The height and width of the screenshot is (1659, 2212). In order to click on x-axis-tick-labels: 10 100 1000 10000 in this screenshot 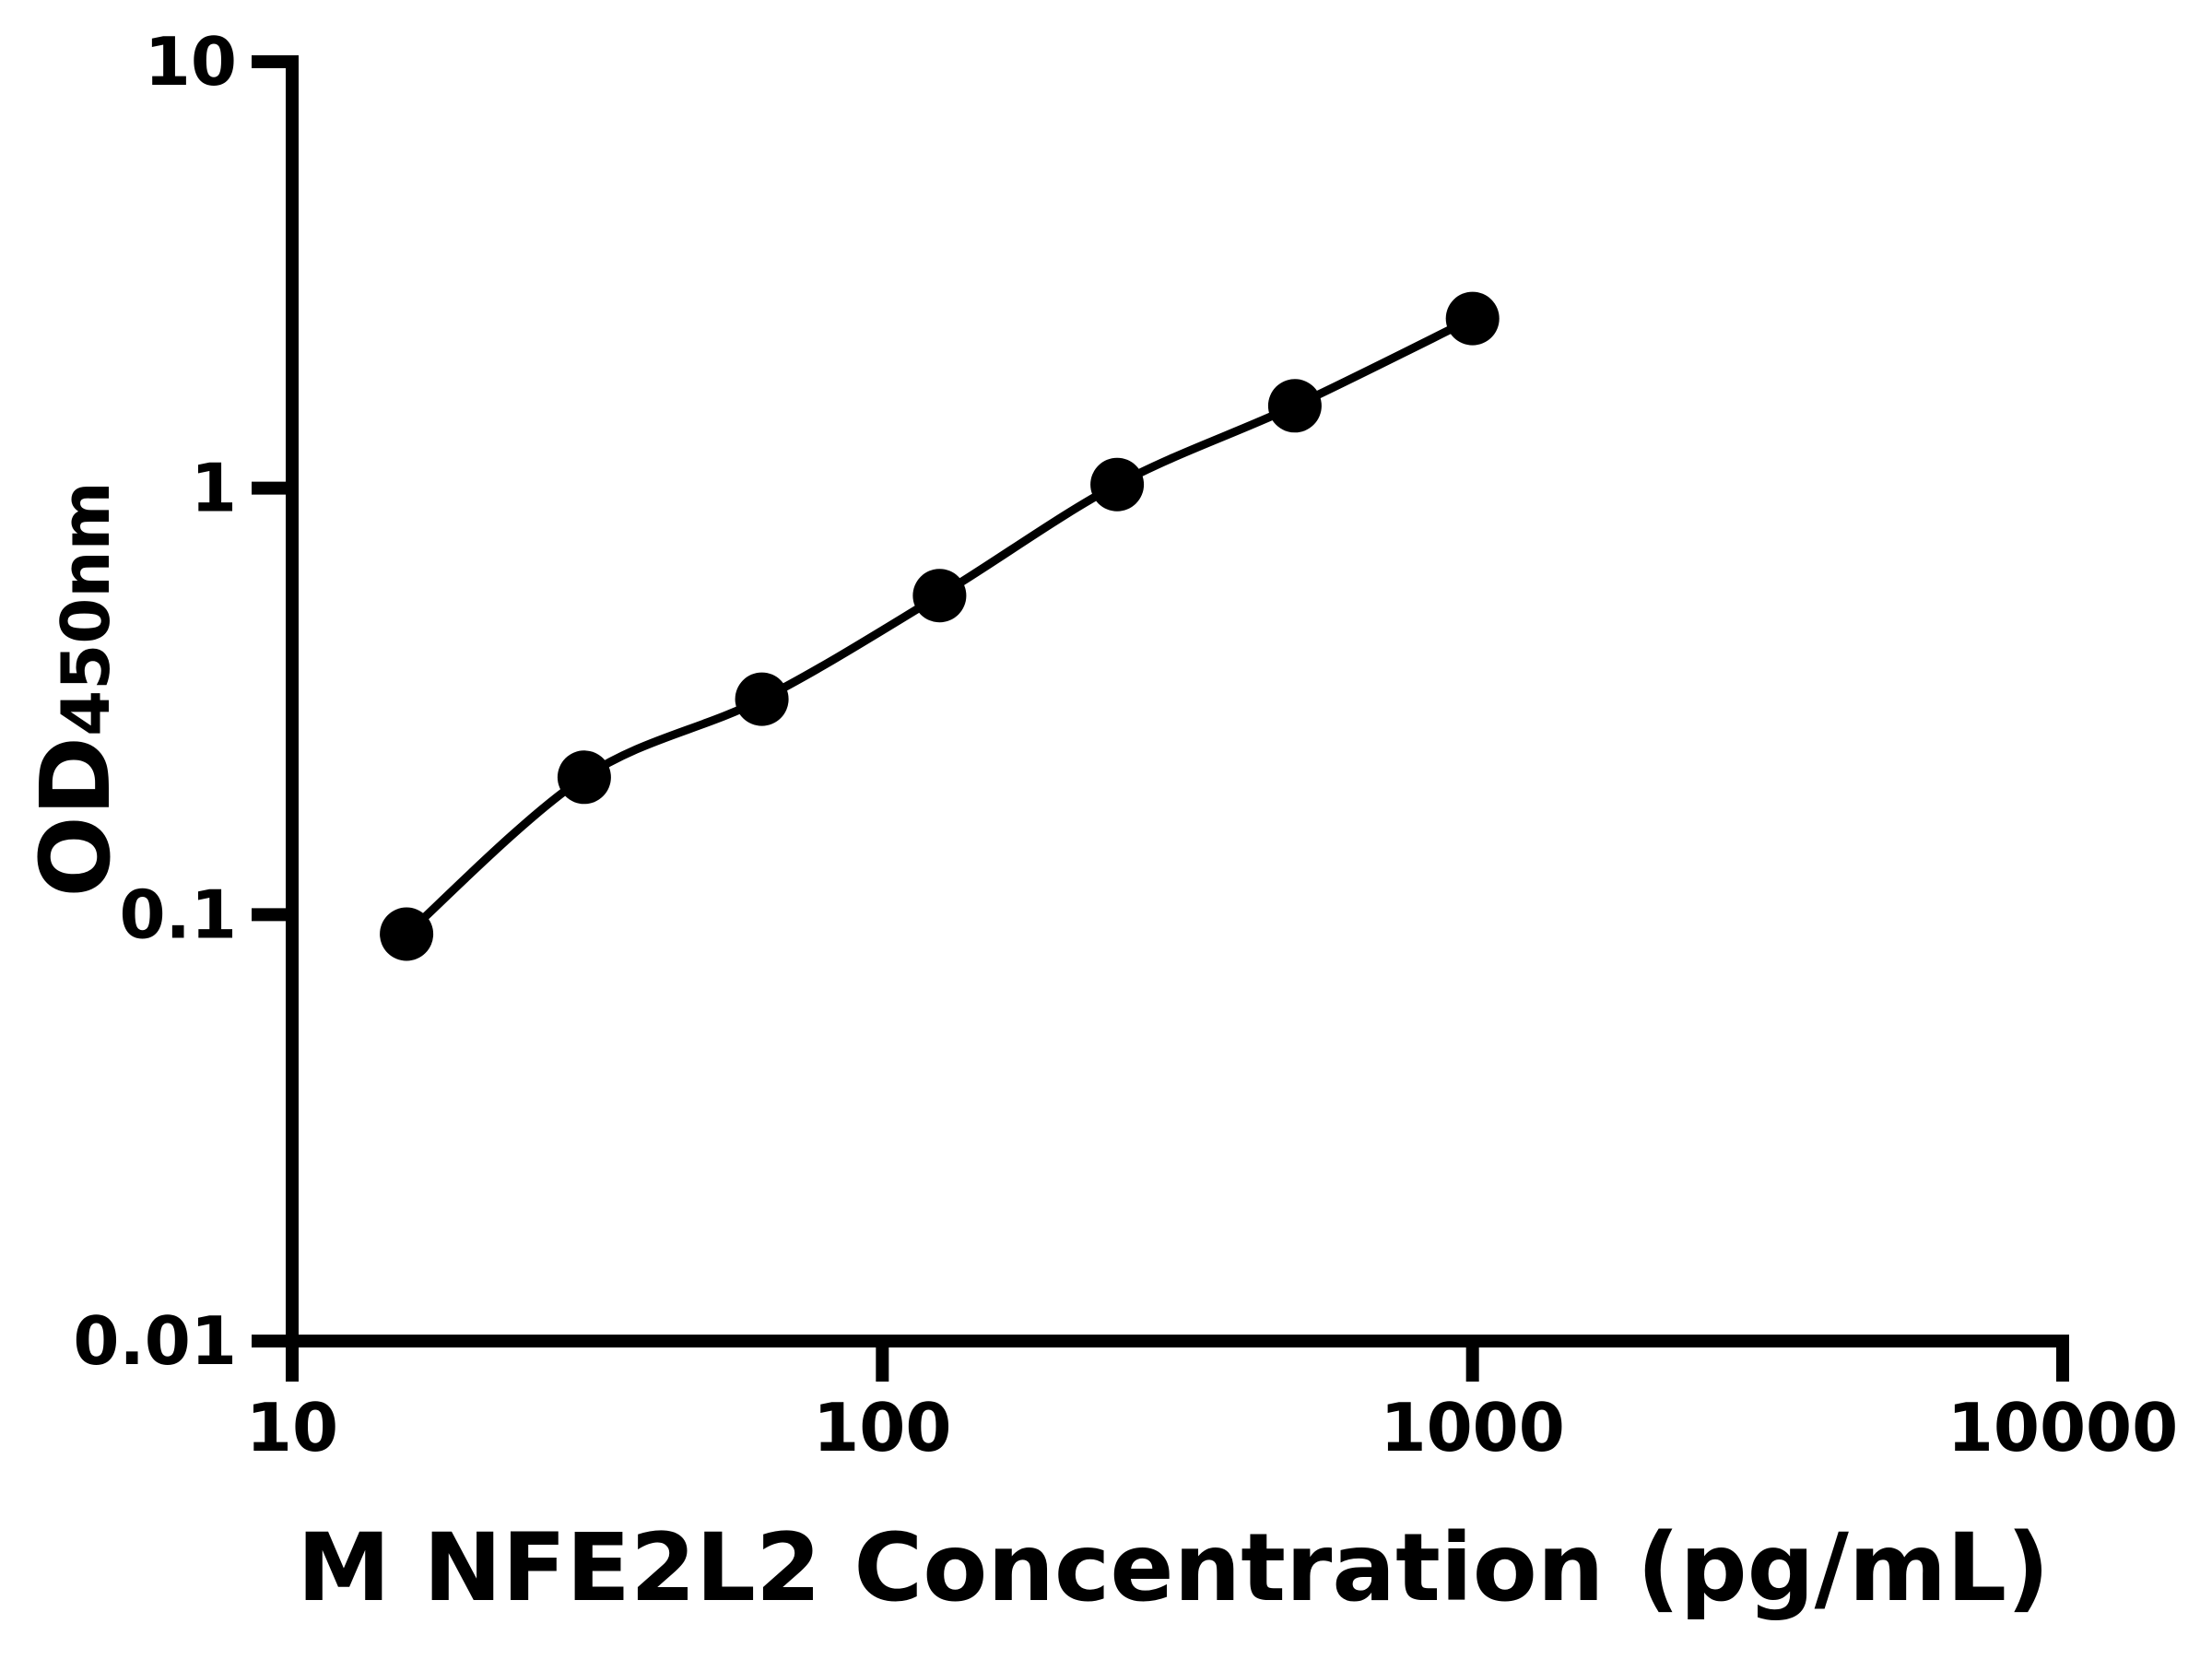, I will do `click(1212, 1427)`.